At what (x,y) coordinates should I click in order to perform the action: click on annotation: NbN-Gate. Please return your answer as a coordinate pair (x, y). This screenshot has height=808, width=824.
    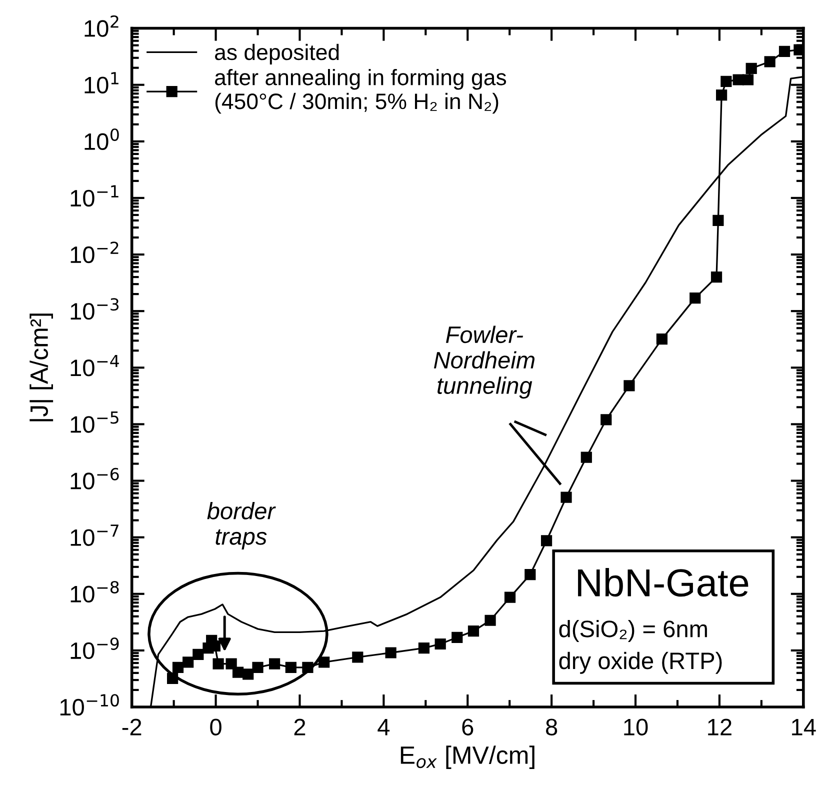
    Looking at the image, I should click on (663, 582).